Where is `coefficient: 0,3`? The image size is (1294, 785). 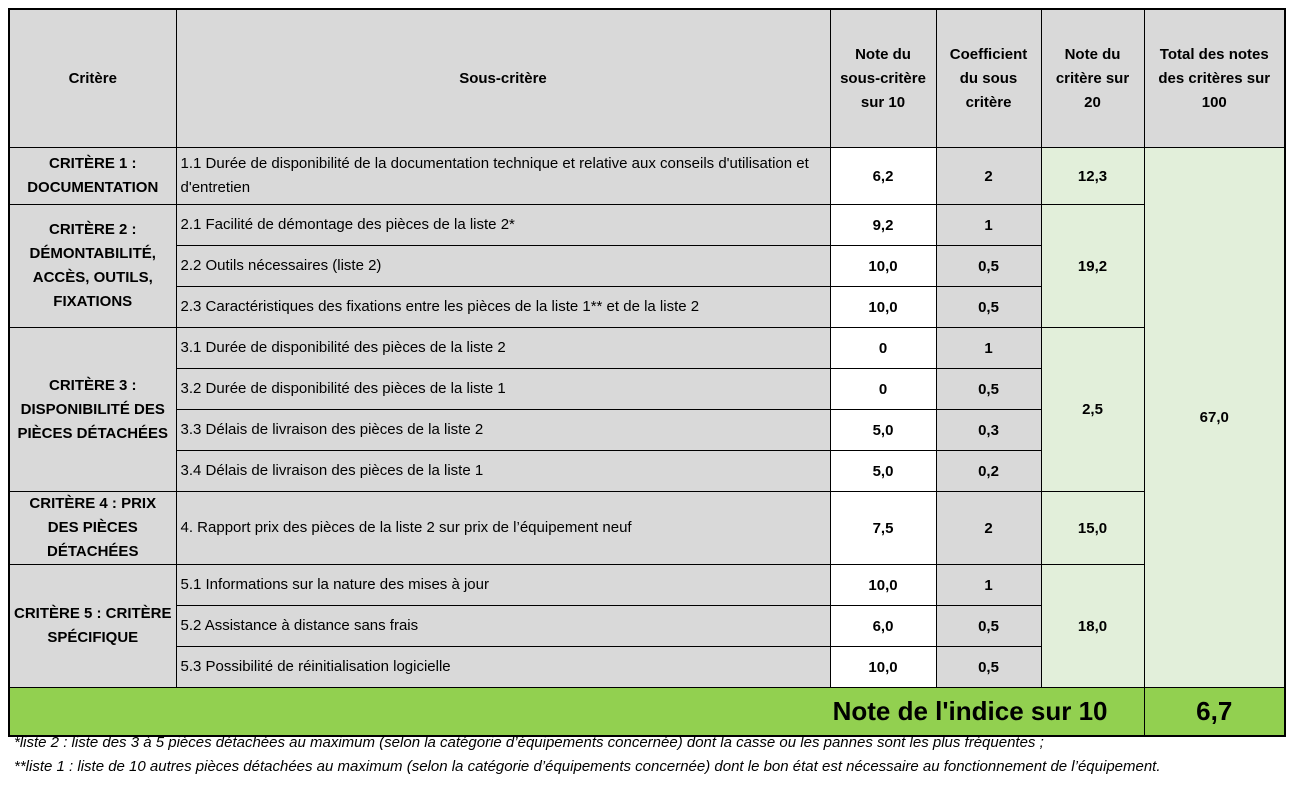 coefficient: 0,3 is located at coordinates (988, 430).